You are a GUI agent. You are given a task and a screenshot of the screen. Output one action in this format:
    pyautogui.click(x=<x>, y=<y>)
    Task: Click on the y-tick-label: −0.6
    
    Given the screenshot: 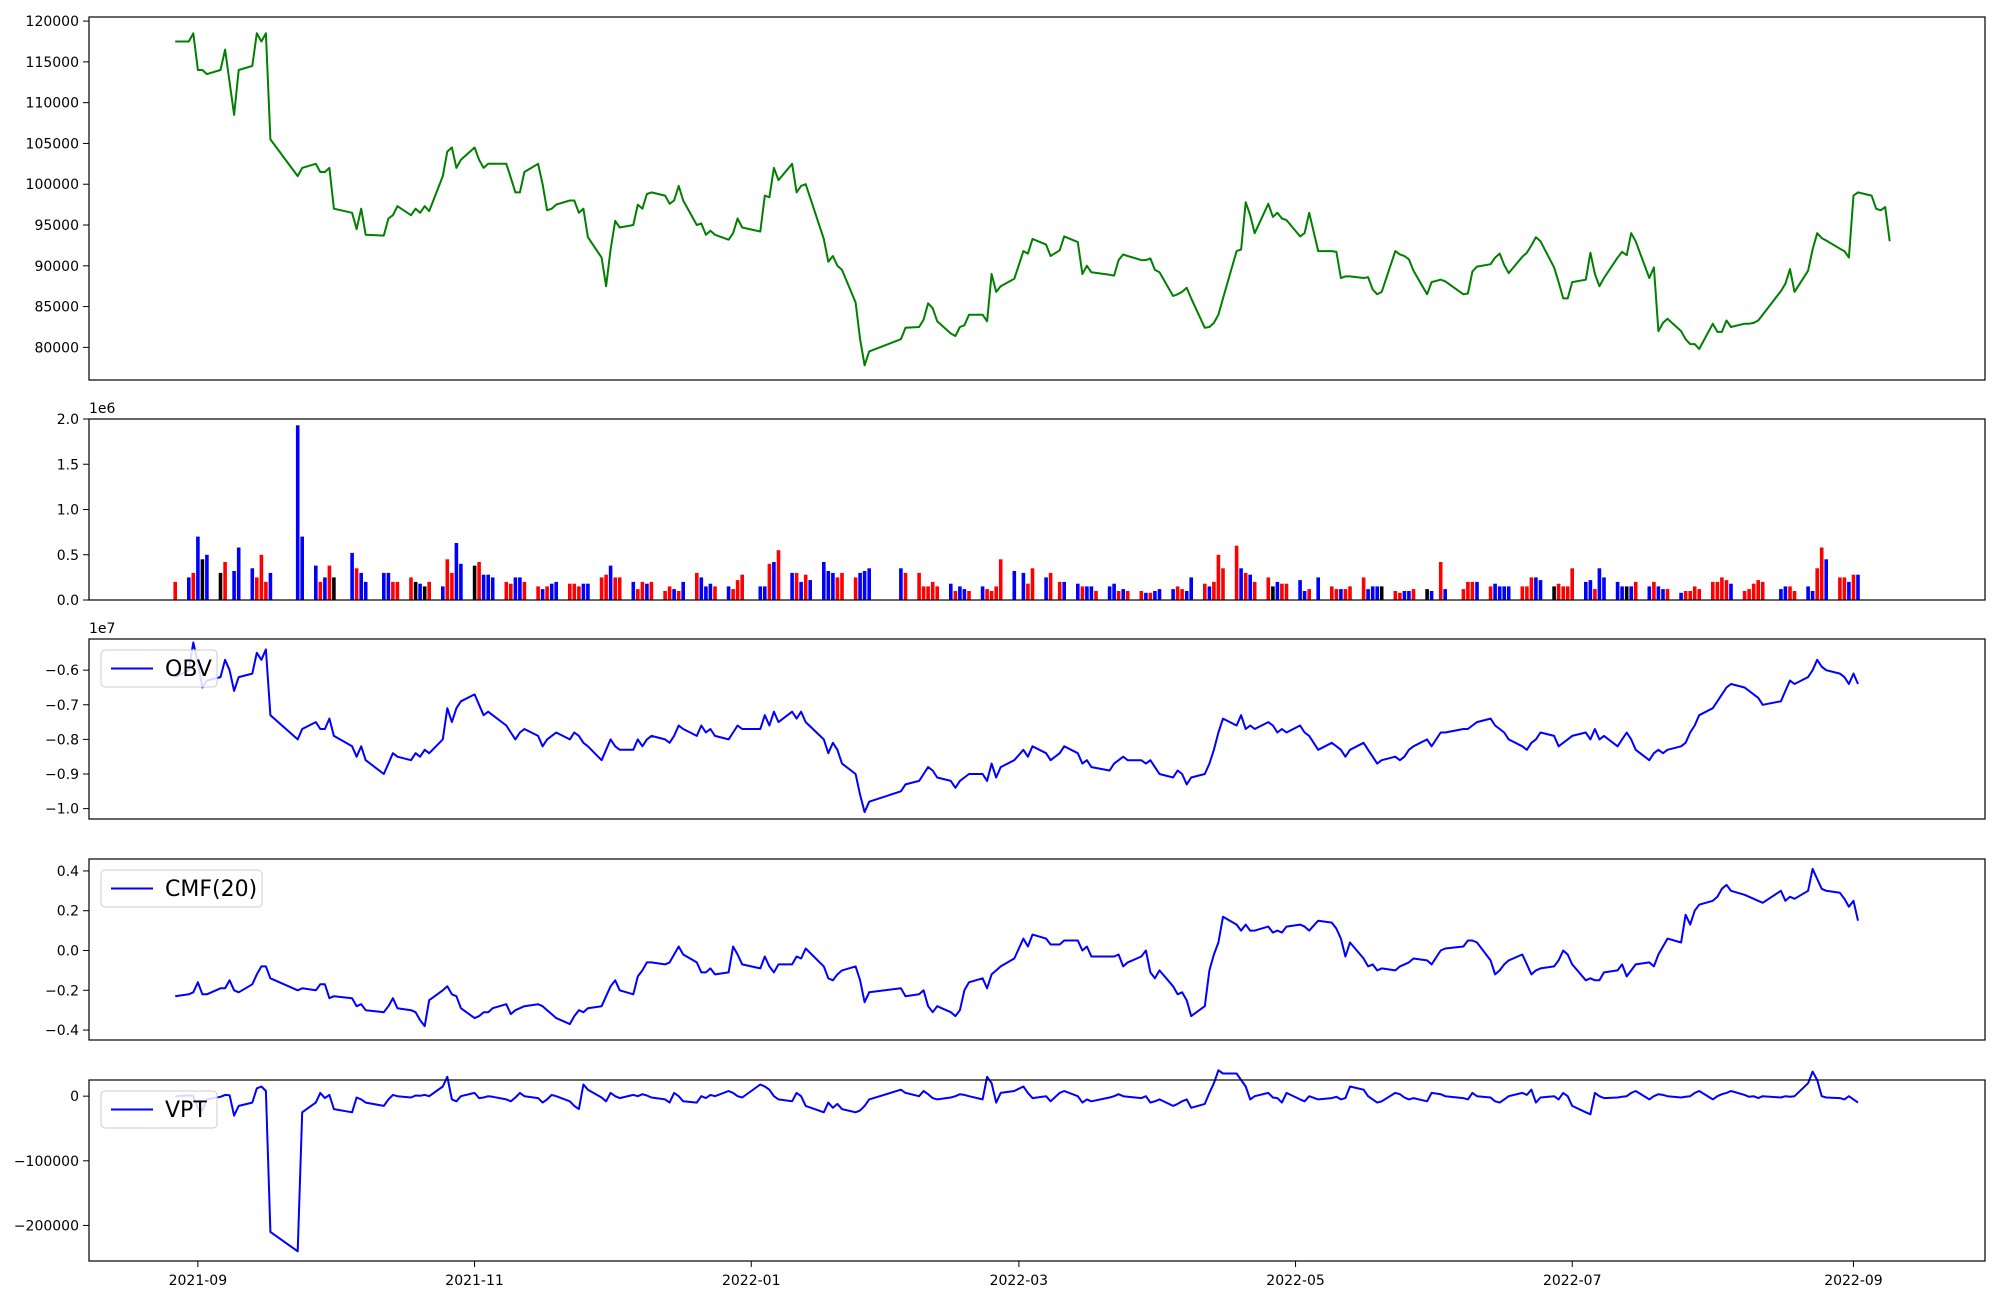 What is the action you would take?
    pyautogui.click(x=62, y=671)
    